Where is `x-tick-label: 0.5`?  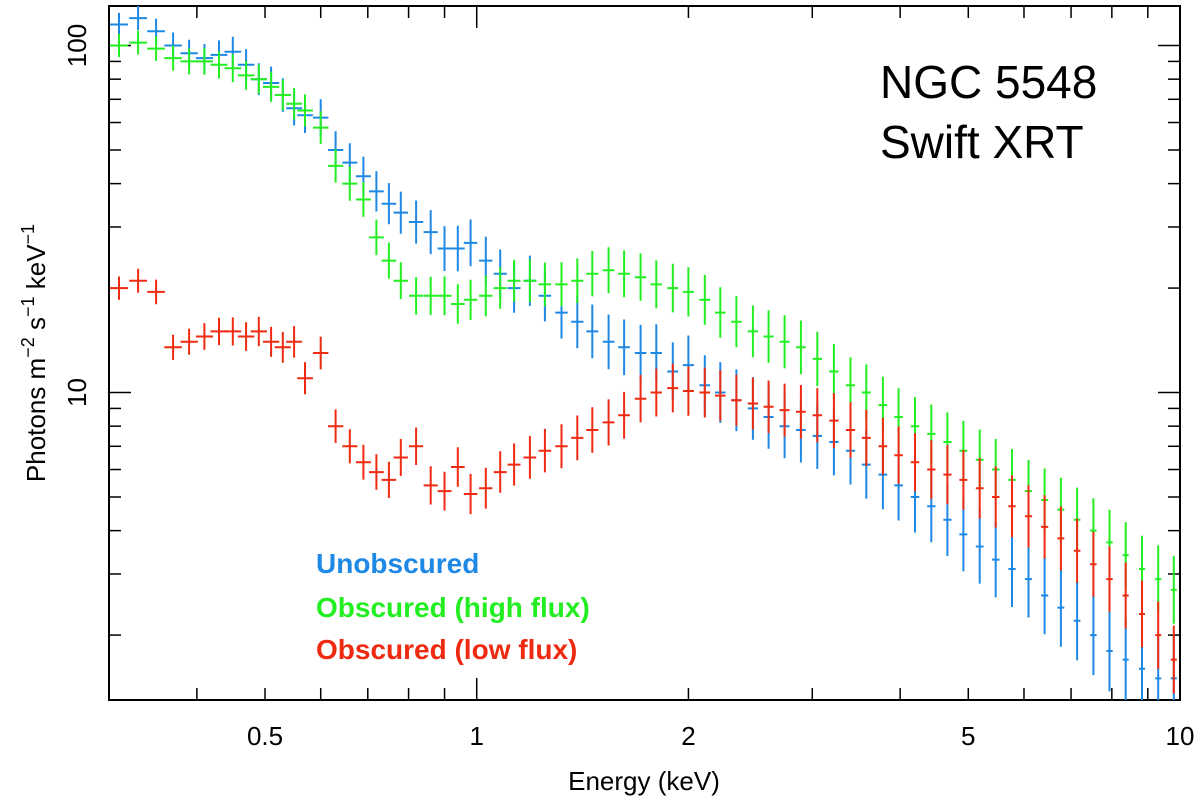 x-tick-label: 0.5 is located at coordinates (265, 736).